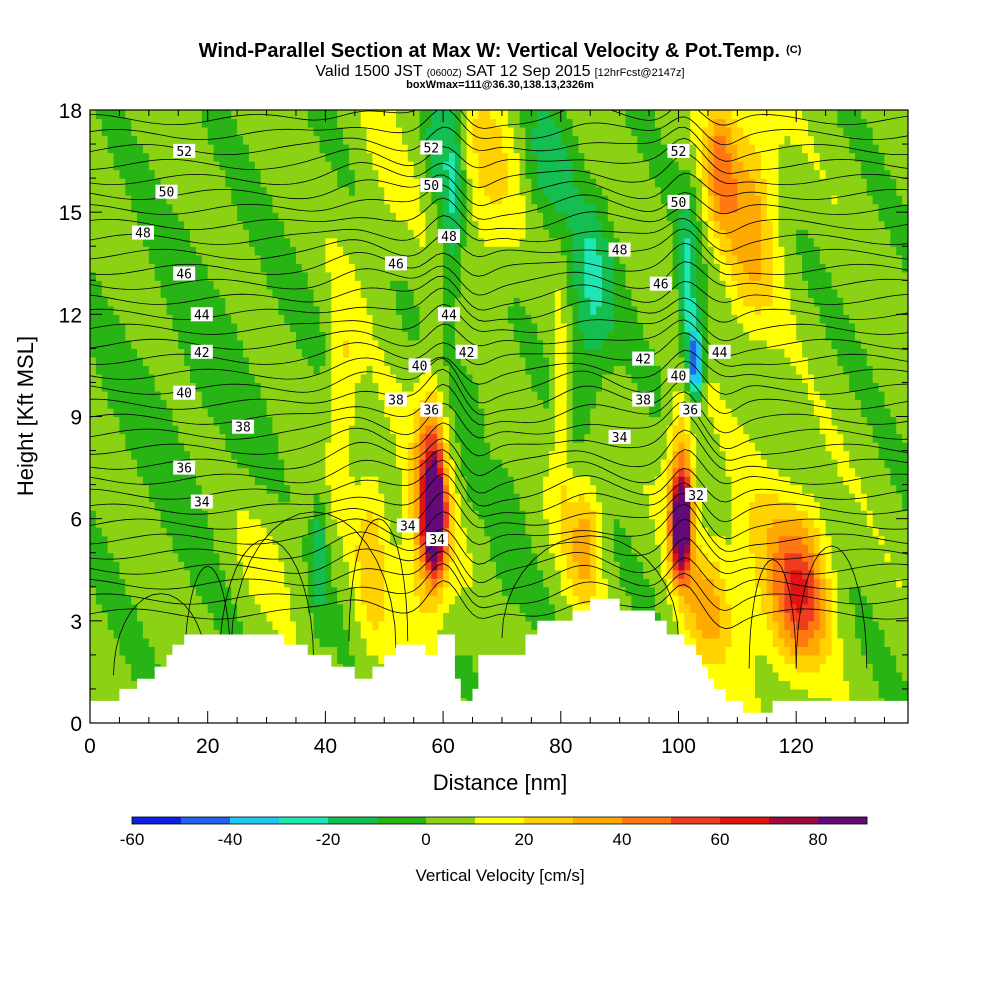 The height and width of the screenshot is (1000, 1000). I want to click on colorbar-swatch, so click(304, 820).